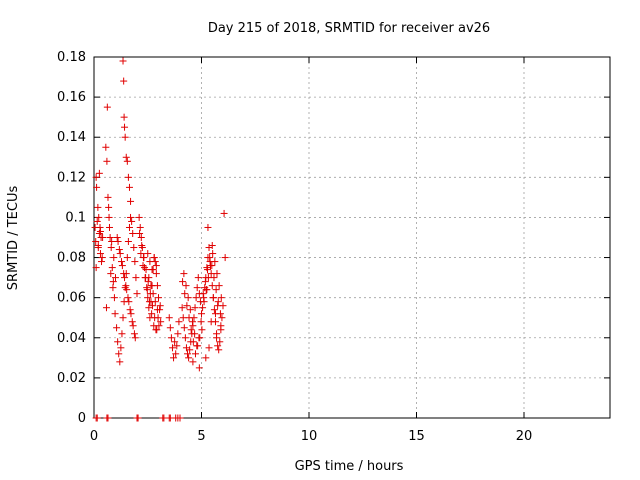 The width and height of the screenshot is (640, 480). What do you see at coordinates (71, 298) in the screenshot?
I see `y-tick-label: 0.06` at bounding box center [71, 298].